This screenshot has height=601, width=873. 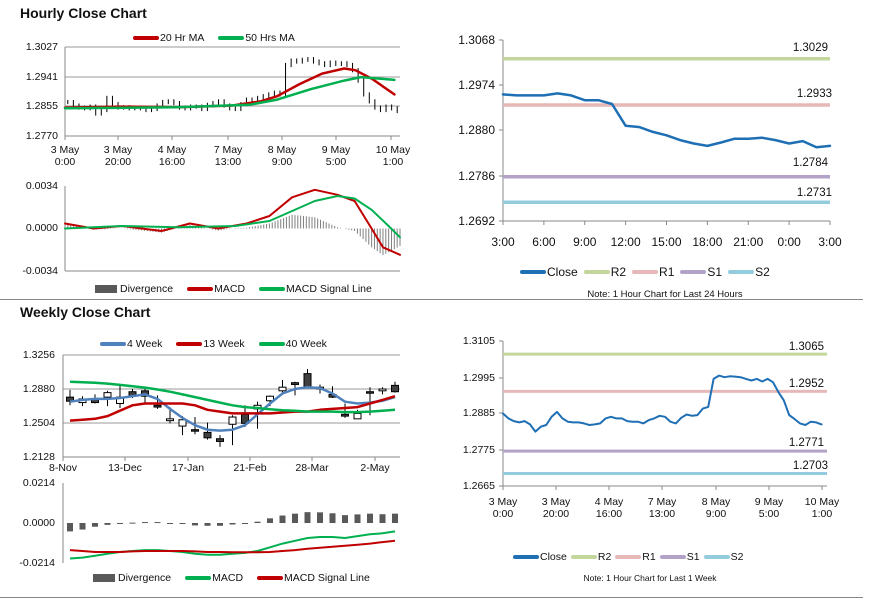 What do you see at coordinates (145, 578) in the screenshot?
I see `legend-label: Divergence` at bounding box center [145, 578].